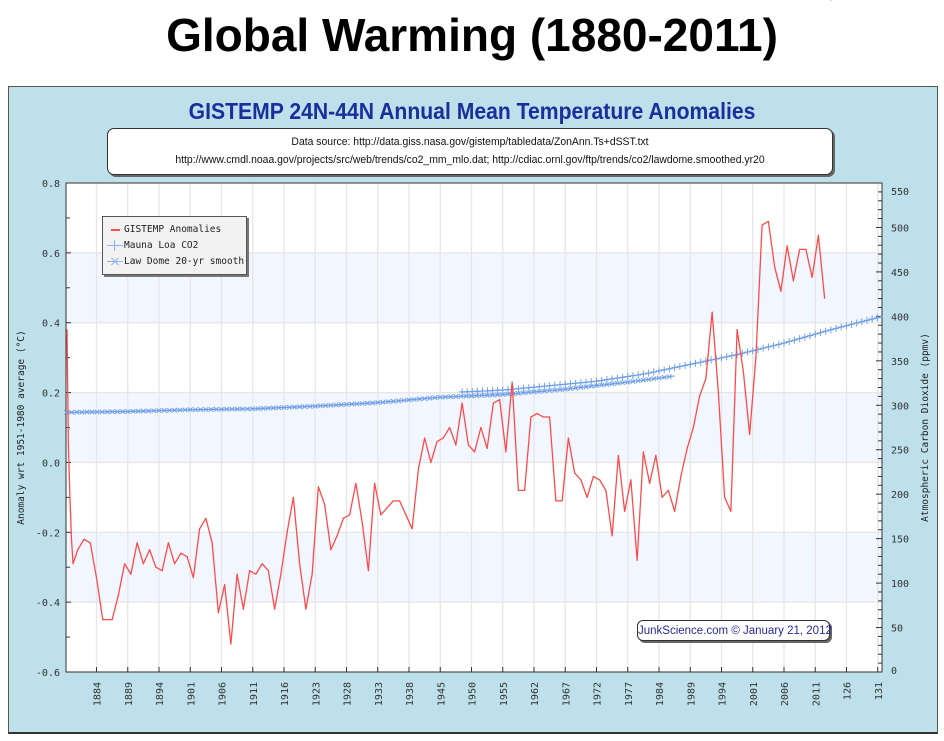  I want to click on x-axis-tick-label: 1989, so click(691, 694).